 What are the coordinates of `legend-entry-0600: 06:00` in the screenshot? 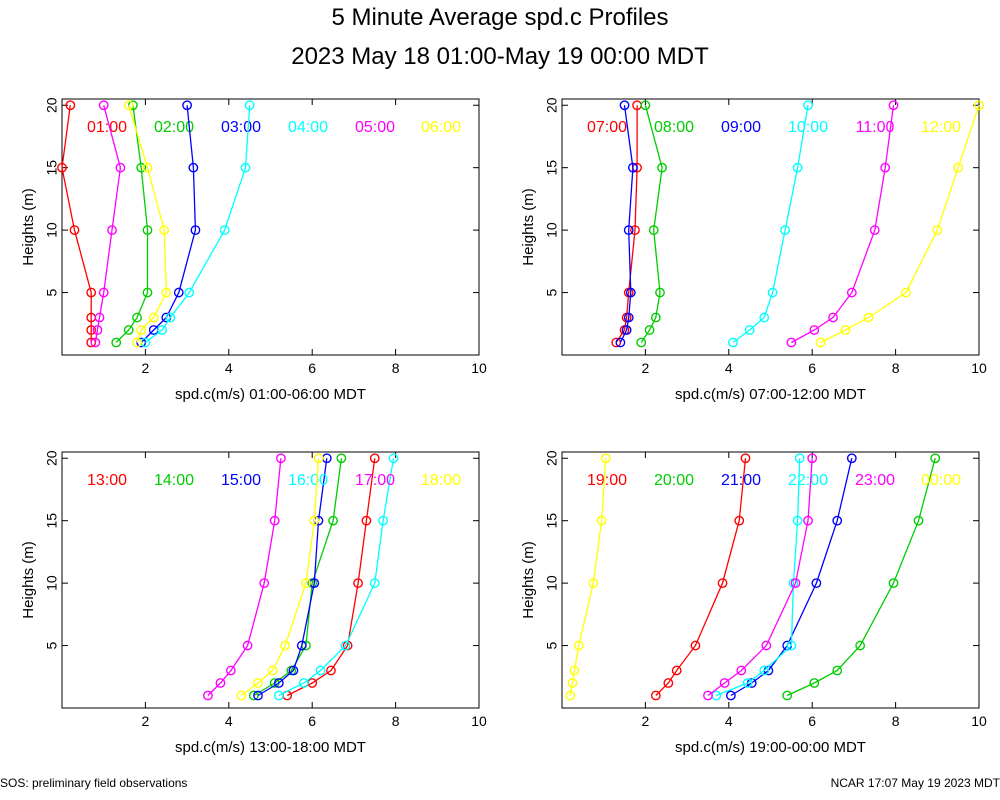 It's located at (441, 127).